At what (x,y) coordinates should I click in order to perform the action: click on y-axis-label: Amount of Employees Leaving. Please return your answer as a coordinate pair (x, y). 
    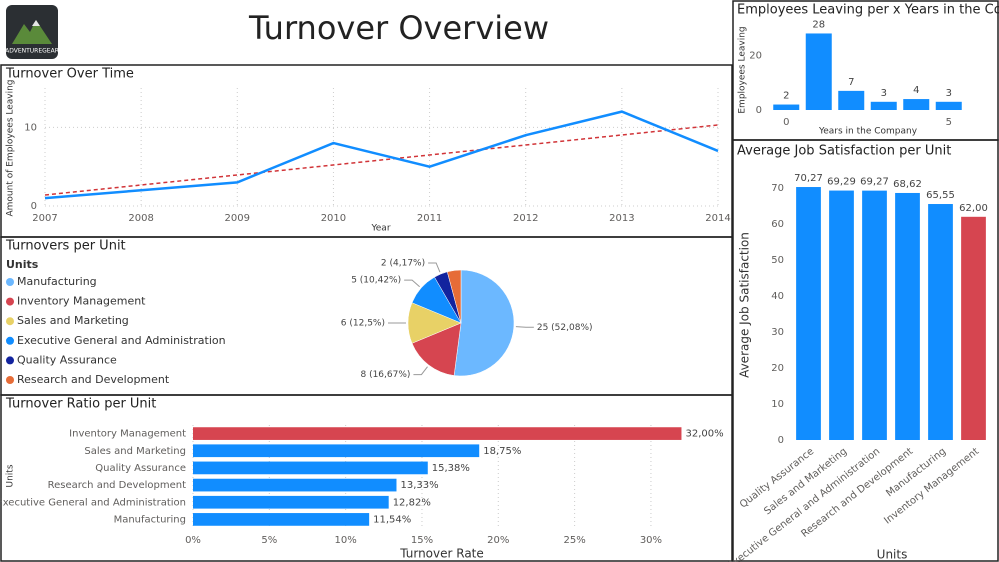
    Looking at the image, I should click on (11, 147).